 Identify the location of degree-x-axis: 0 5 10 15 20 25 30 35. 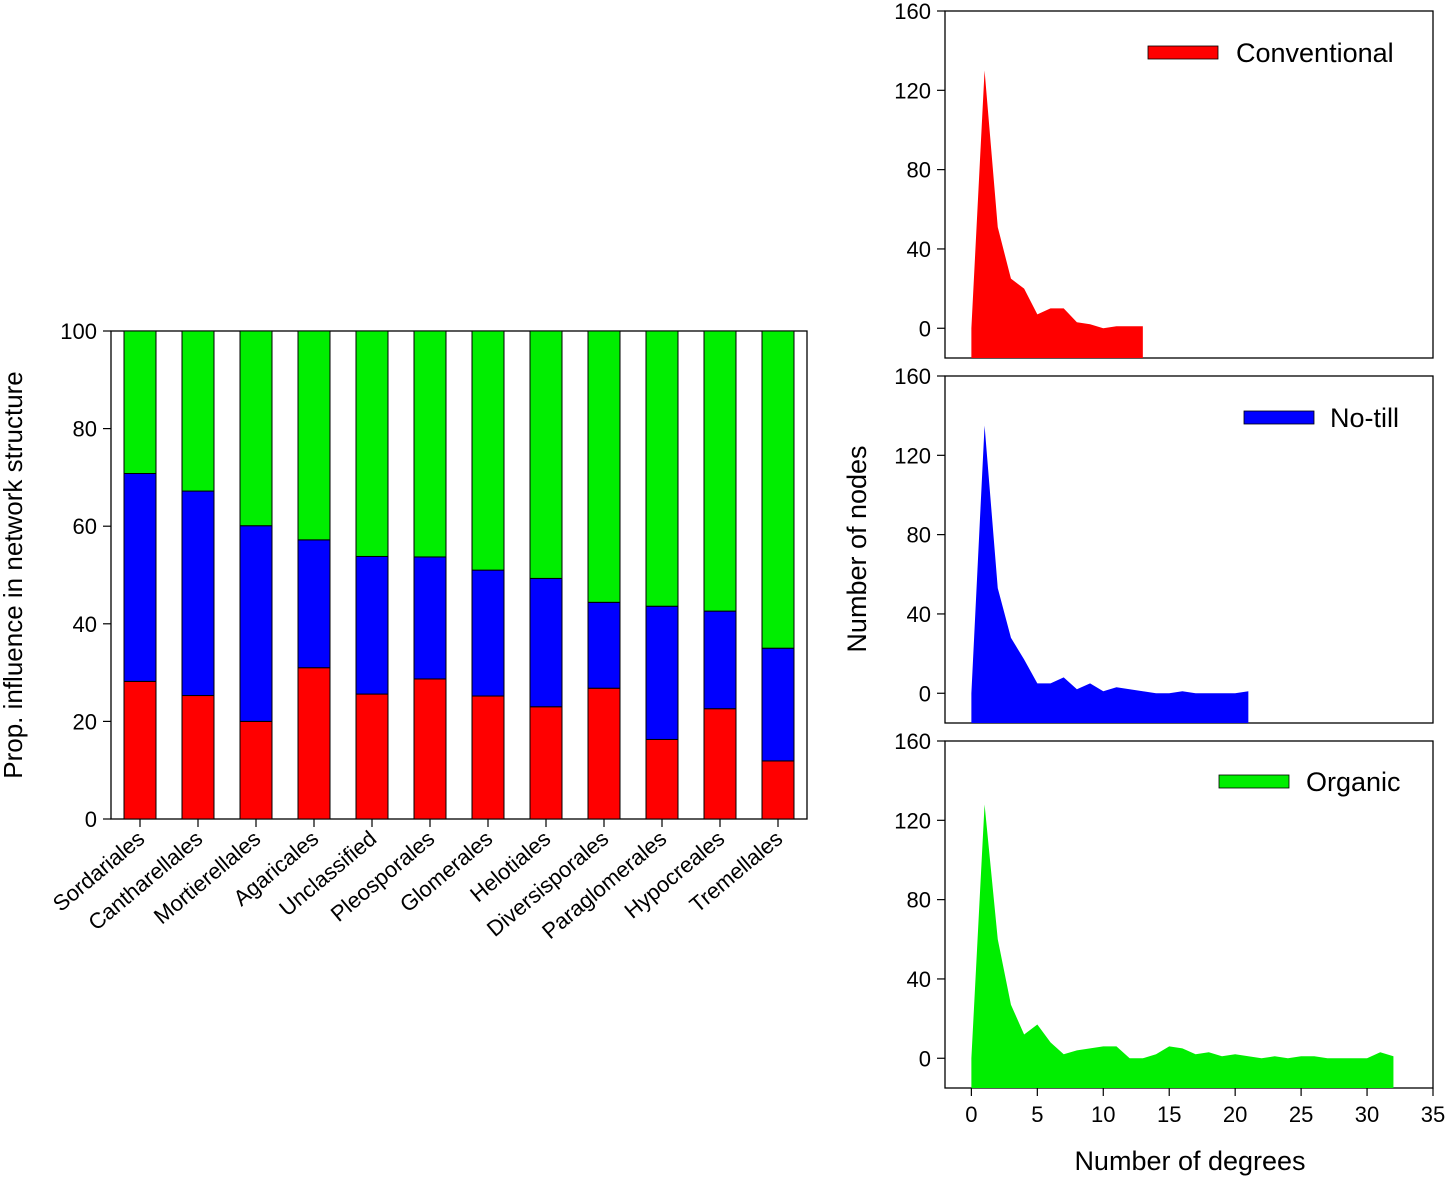
(1205, 1107).